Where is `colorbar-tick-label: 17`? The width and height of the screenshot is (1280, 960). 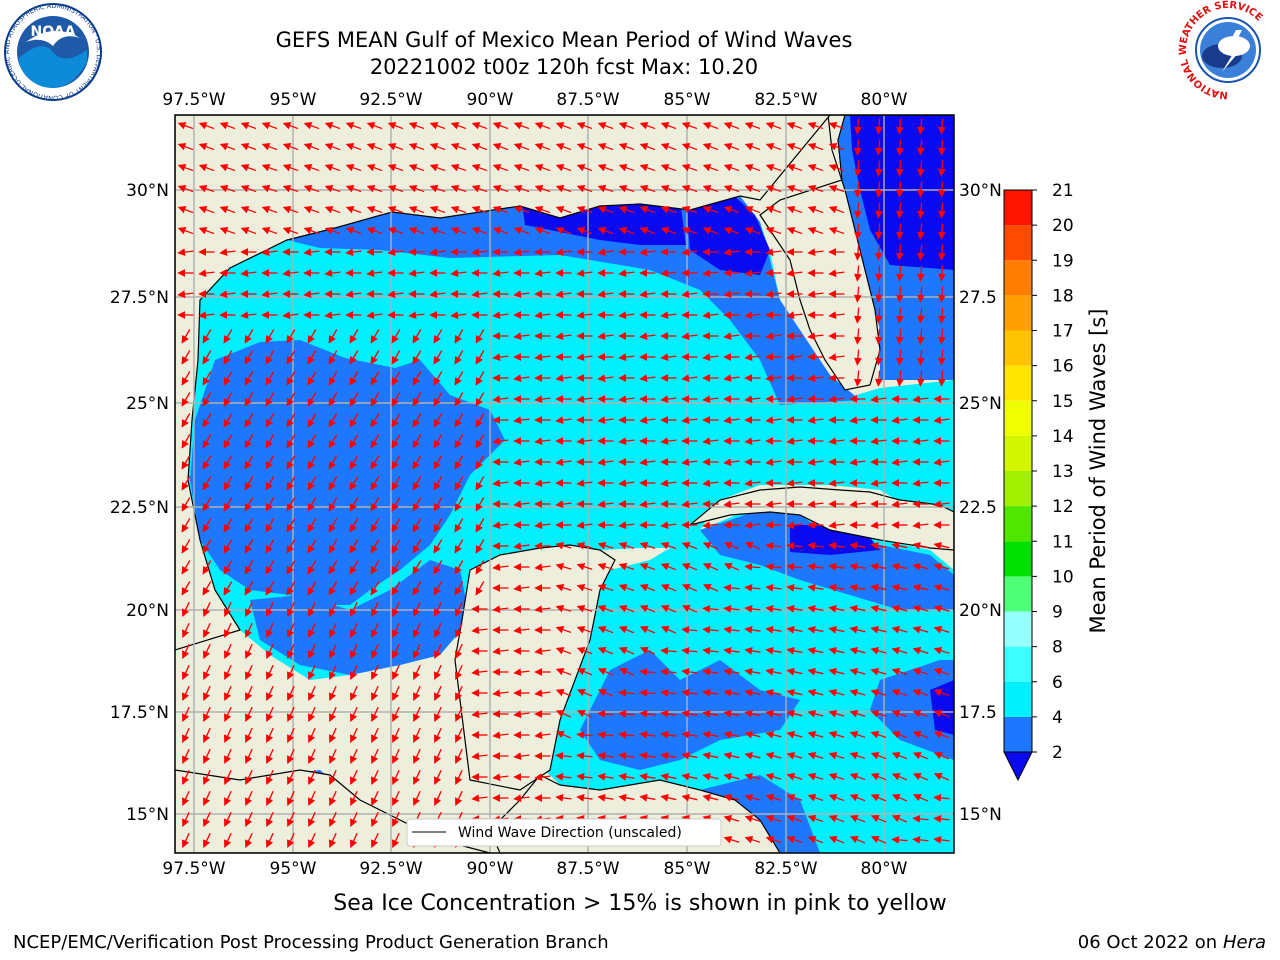 colorbar-tick-label: 17 is located at coordinates (1063, 332).